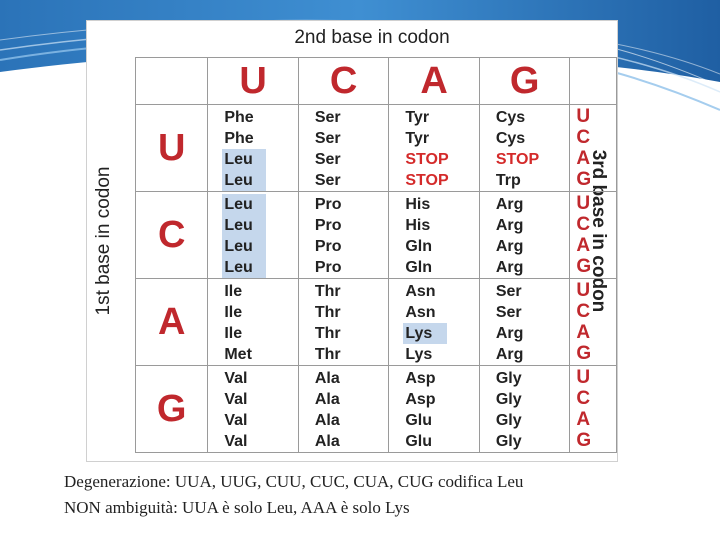 This screenshot has width=720, height=540. Describe the element at coordinates (524, 322) in the screenshot. I see `amino-acid-cell: Ser Ser Arg Arg` at that location.